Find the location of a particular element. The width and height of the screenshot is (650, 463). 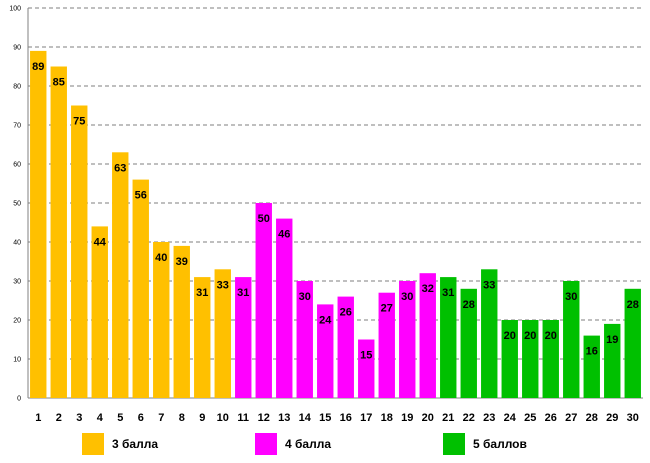

y-tick-label: 60 is located at coordinates (17, 165).